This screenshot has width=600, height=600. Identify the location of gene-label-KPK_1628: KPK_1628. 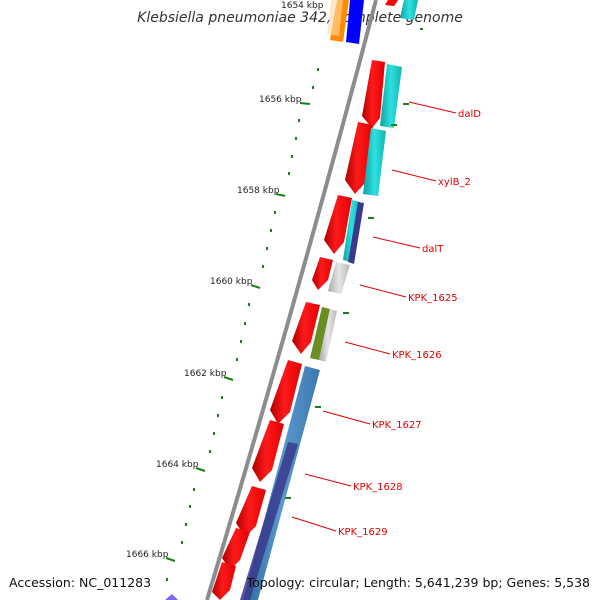
(378, 487).